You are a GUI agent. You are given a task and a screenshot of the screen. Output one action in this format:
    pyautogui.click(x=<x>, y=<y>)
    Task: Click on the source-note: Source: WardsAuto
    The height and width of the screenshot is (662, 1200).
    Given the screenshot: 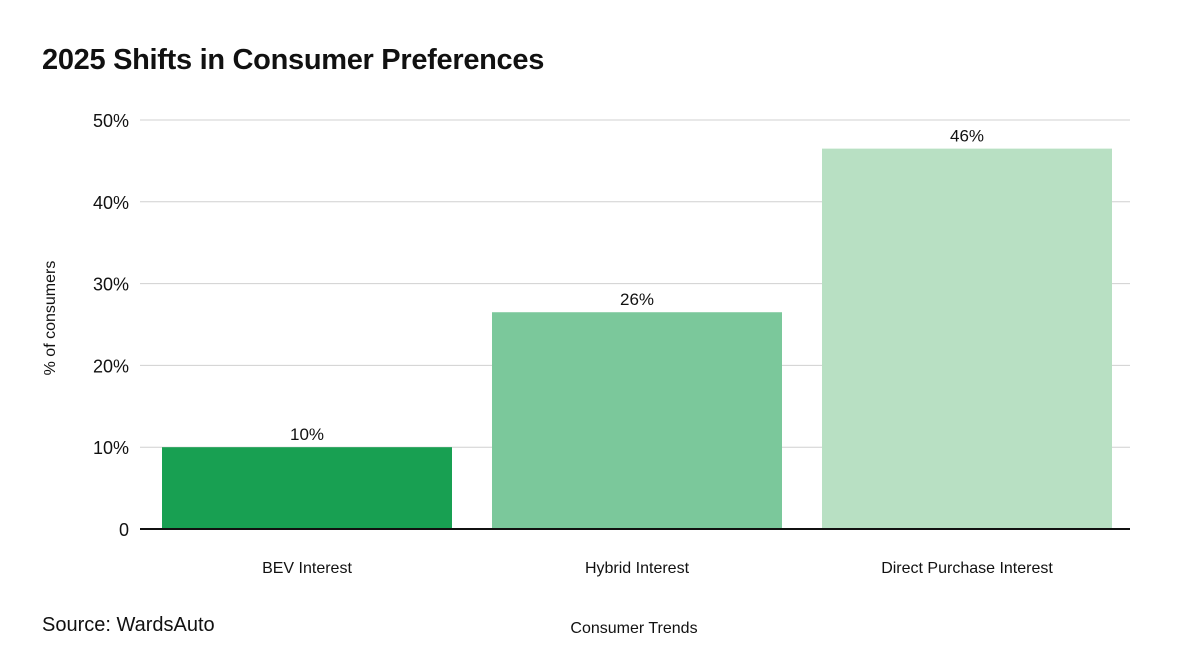 What is the action you would take?
    pyautogui.click(x=128, y=625)
    